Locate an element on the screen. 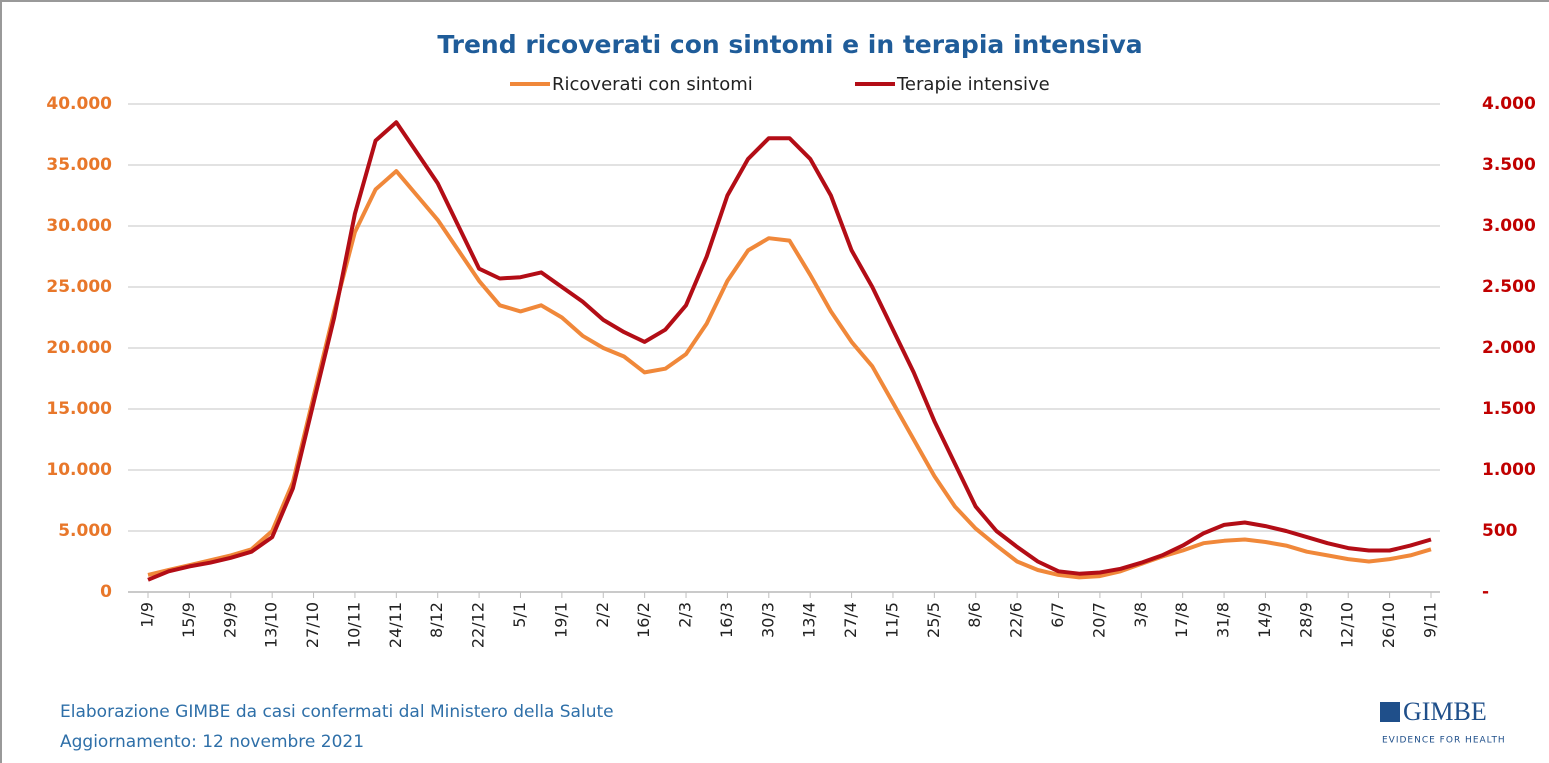  x-tick-label: 3/8 is located at coordinates (1140, 615).